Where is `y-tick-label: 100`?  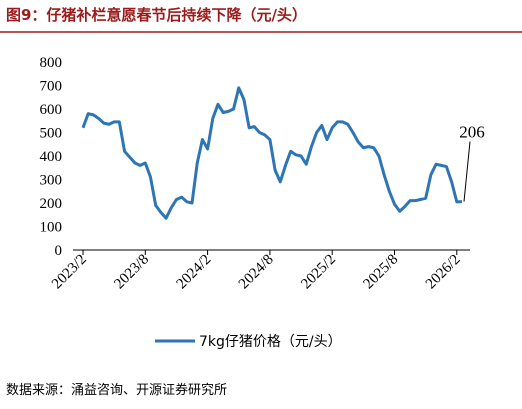 y-tick-label: 100 is located at coordinates (51, 228).